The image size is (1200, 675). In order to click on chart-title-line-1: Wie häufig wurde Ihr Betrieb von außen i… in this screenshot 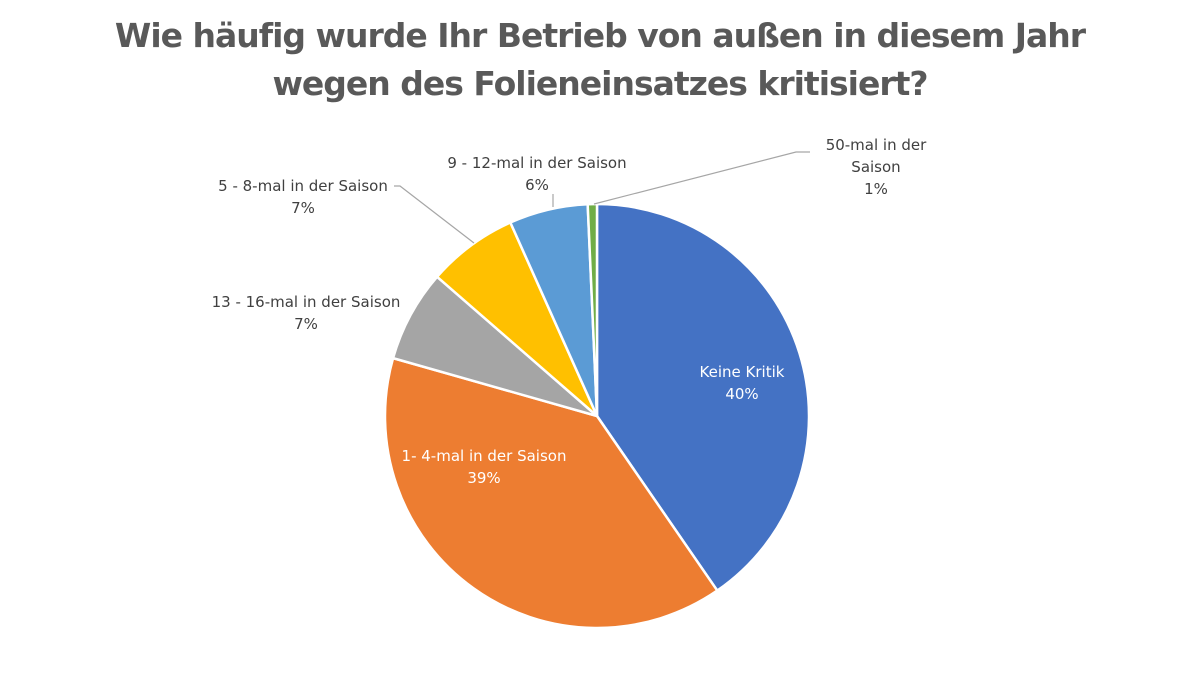, I will do `click(600, 35)`.